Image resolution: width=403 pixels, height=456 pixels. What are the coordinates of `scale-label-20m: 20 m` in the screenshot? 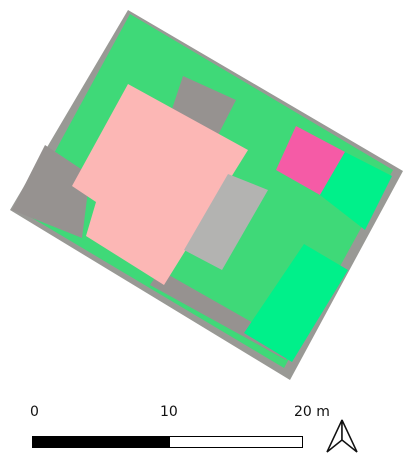 It's located at (312, 412).